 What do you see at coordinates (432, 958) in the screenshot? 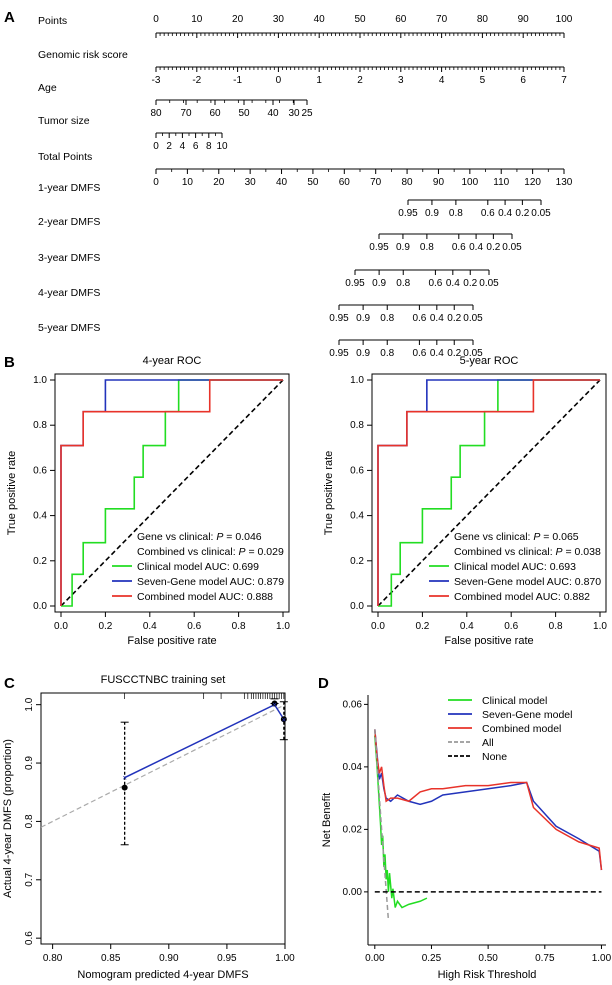
I see `x-tick-label: 0.25` at bounding box center [432, 958].